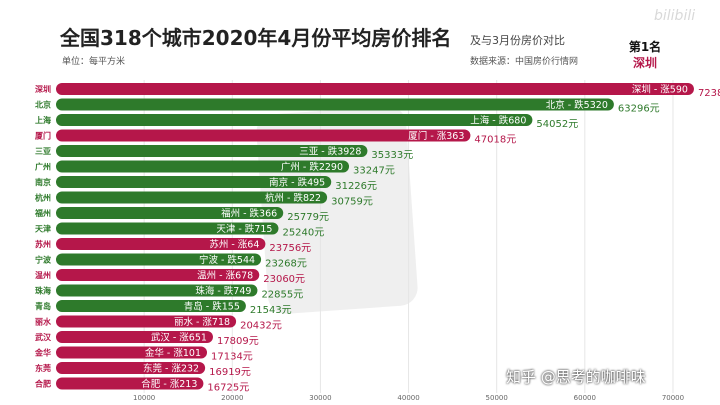 This screenshot has height=405, width=720. What do you see at coordinates (392, 155) in the screenshot?
I see `value-label: 35333元` at bounding box center [392, 155].